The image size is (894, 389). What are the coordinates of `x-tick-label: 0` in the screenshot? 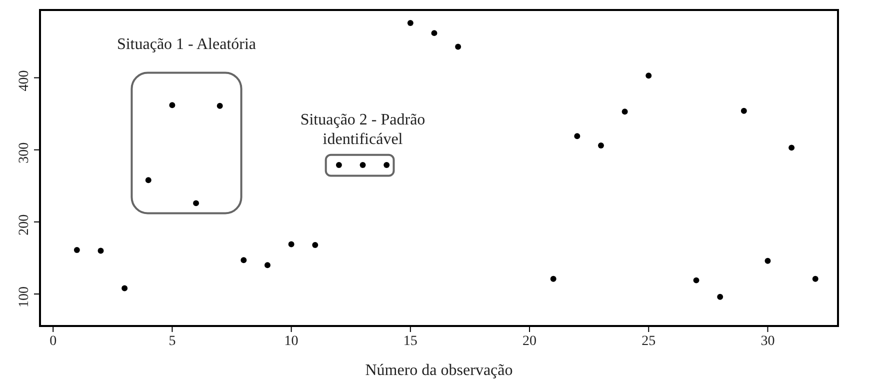 It's located at (53, 341).